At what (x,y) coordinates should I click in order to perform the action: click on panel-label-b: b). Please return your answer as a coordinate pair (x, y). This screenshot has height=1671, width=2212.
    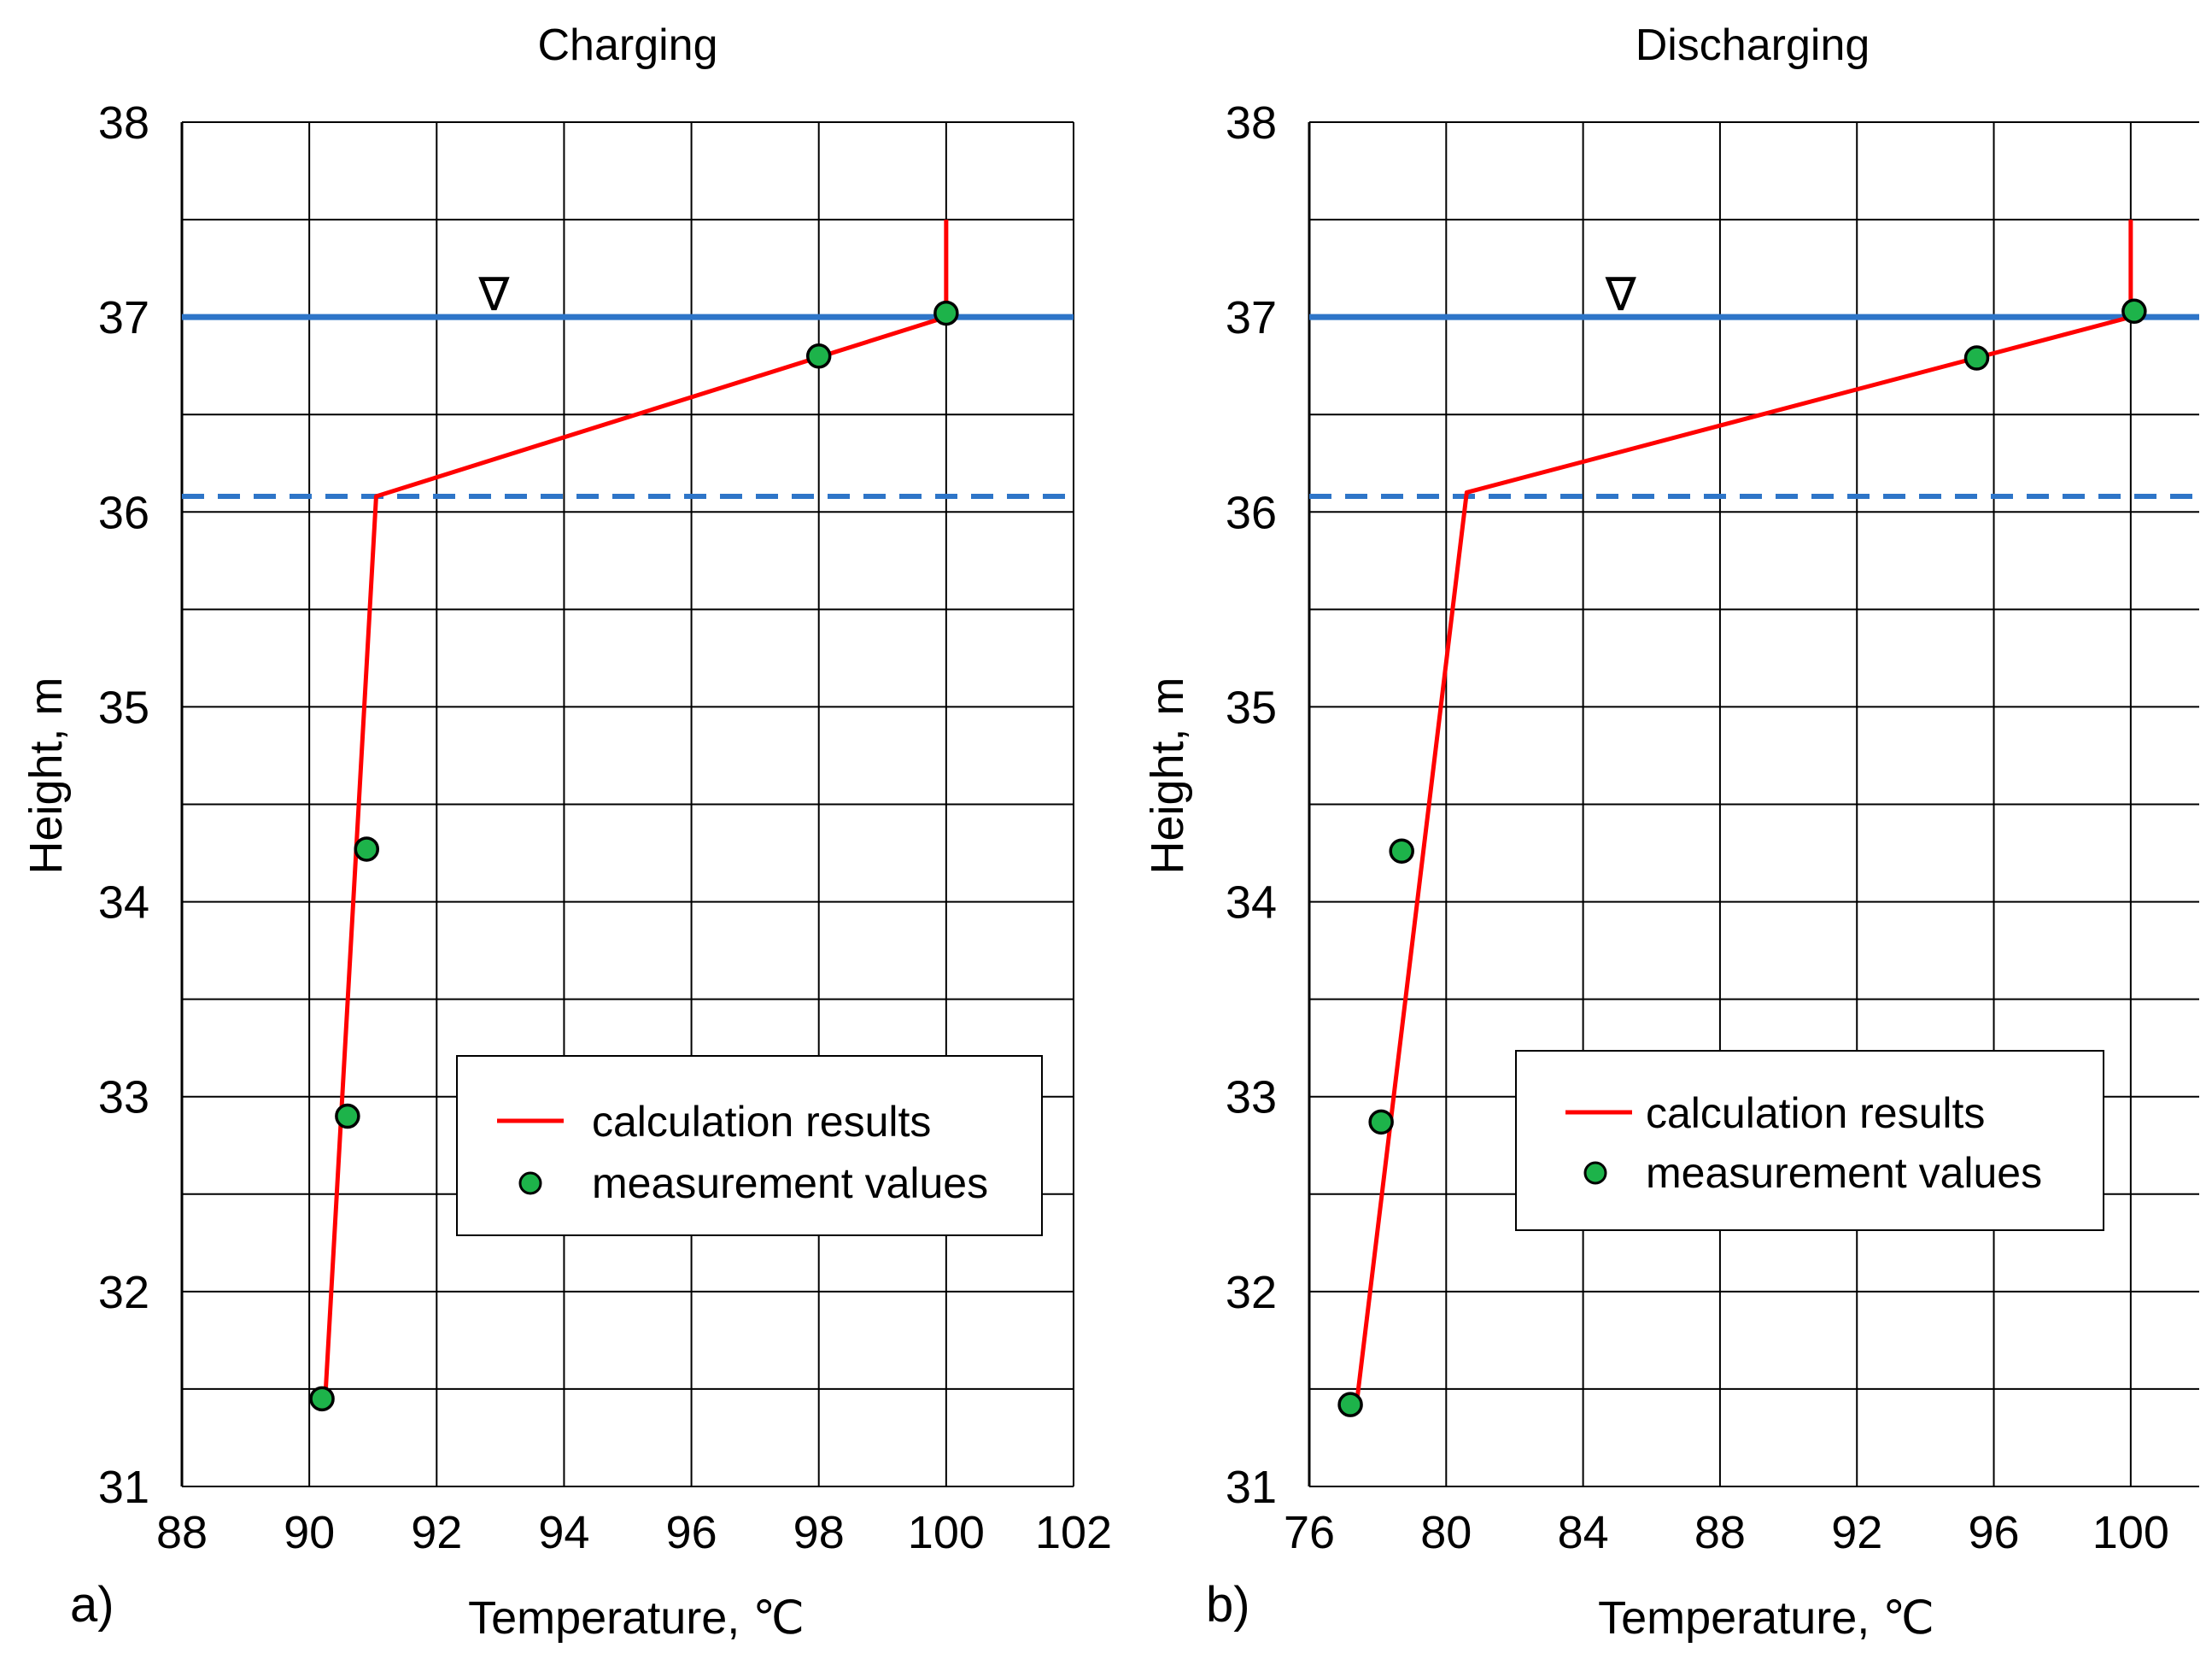
    Looking at the image, I should click on (1228, 1605).